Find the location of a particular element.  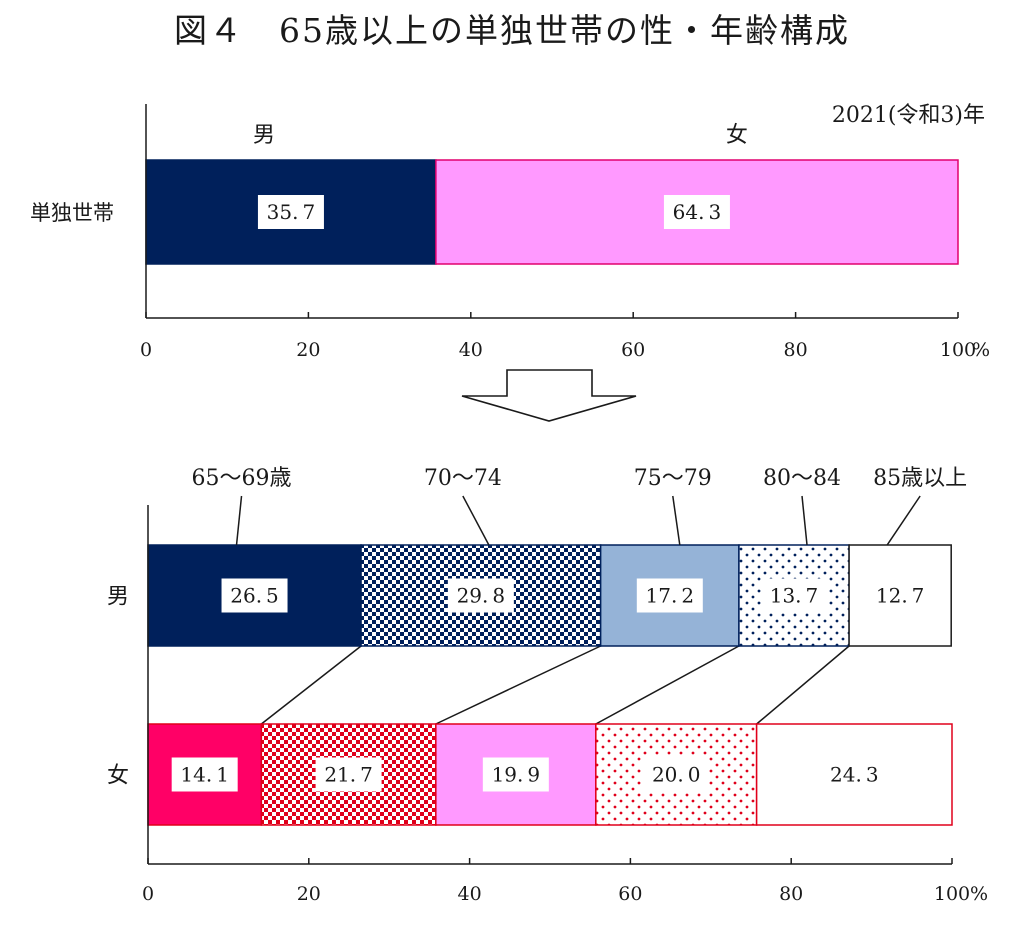

value-label-female-3: 20. 0 is located at coordinates (676, 775).